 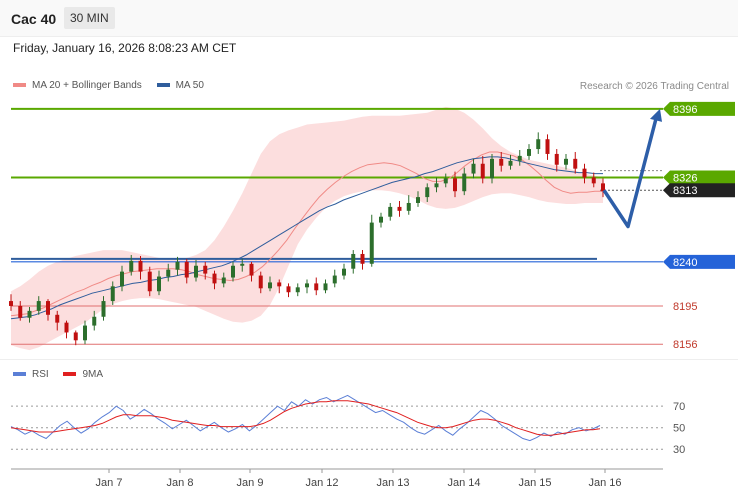 What do you see at coordinates (685, 307) in the screenshot?
I see `level-label-8195: 8195` at bounding box center [685, 307].